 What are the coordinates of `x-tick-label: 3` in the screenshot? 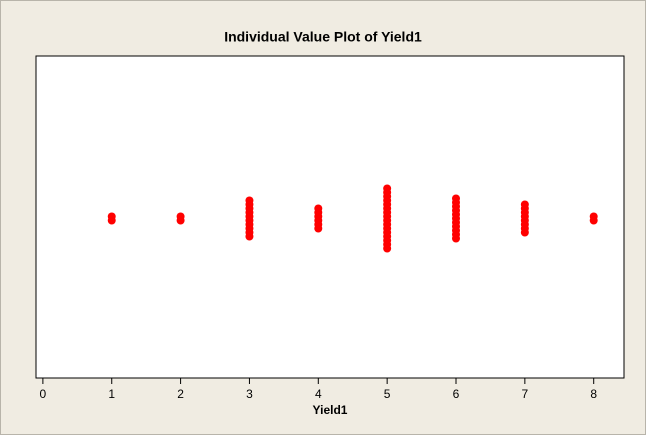 It's located at (249, 394).